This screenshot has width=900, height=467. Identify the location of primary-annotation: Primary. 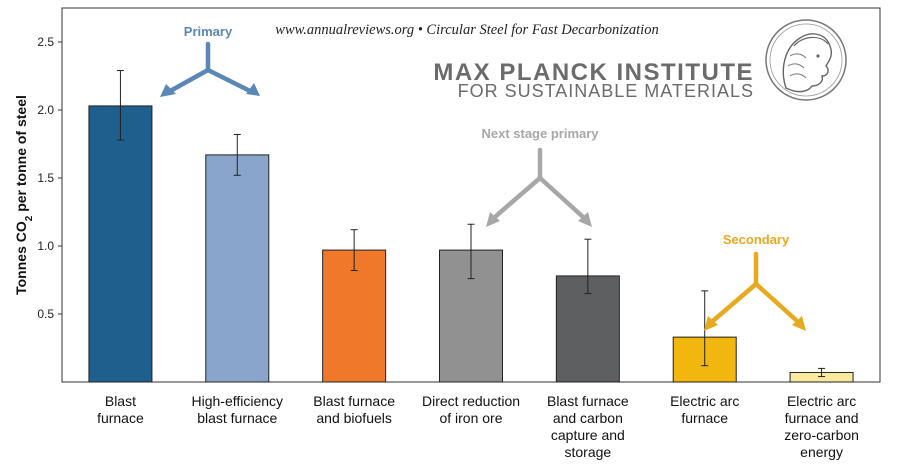
(210, 60).